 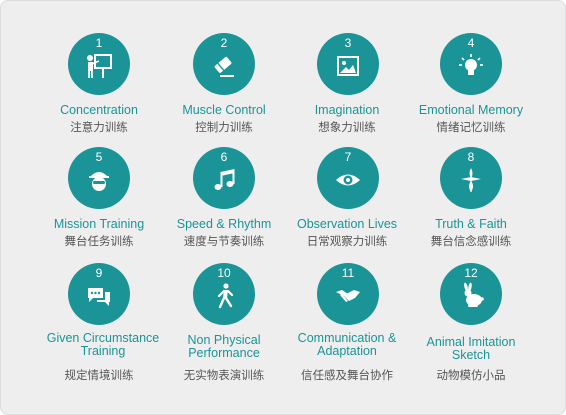 What do you see at coordinates (99, 43) in the screenshot?
I see `item-number: 1` at bounding box center [99, 43].